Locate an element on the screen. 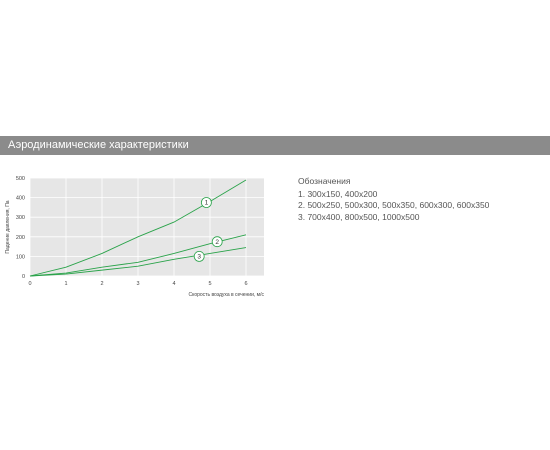  x-tick-label: 2 is located at coordinates (101, 284).